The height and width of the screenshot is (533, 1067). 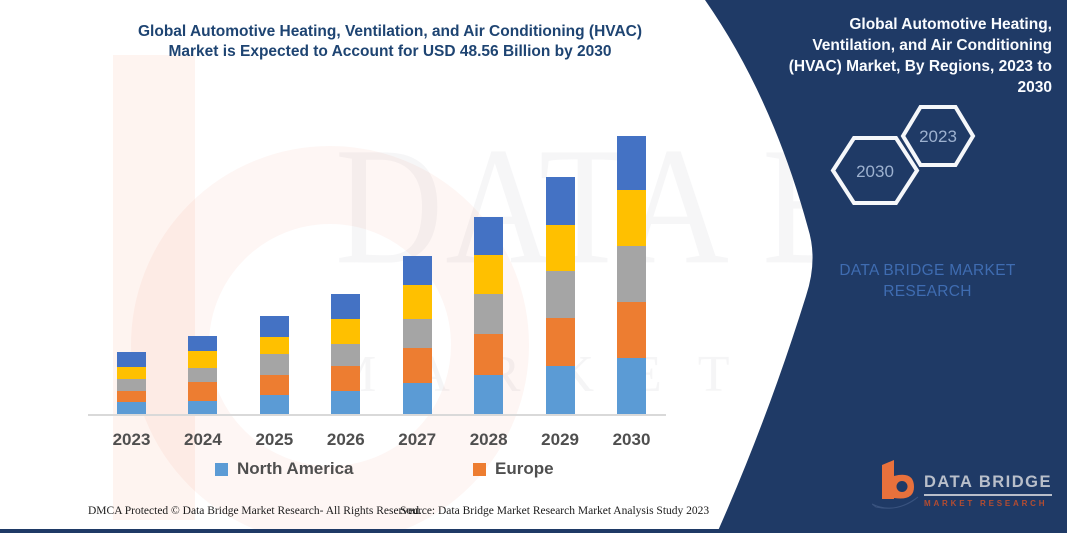 What do you see at coordinates (346, 306) in the screenshot?
I see `bar-2026-unlabeled-darkblue` at bounding box center [346, 306].